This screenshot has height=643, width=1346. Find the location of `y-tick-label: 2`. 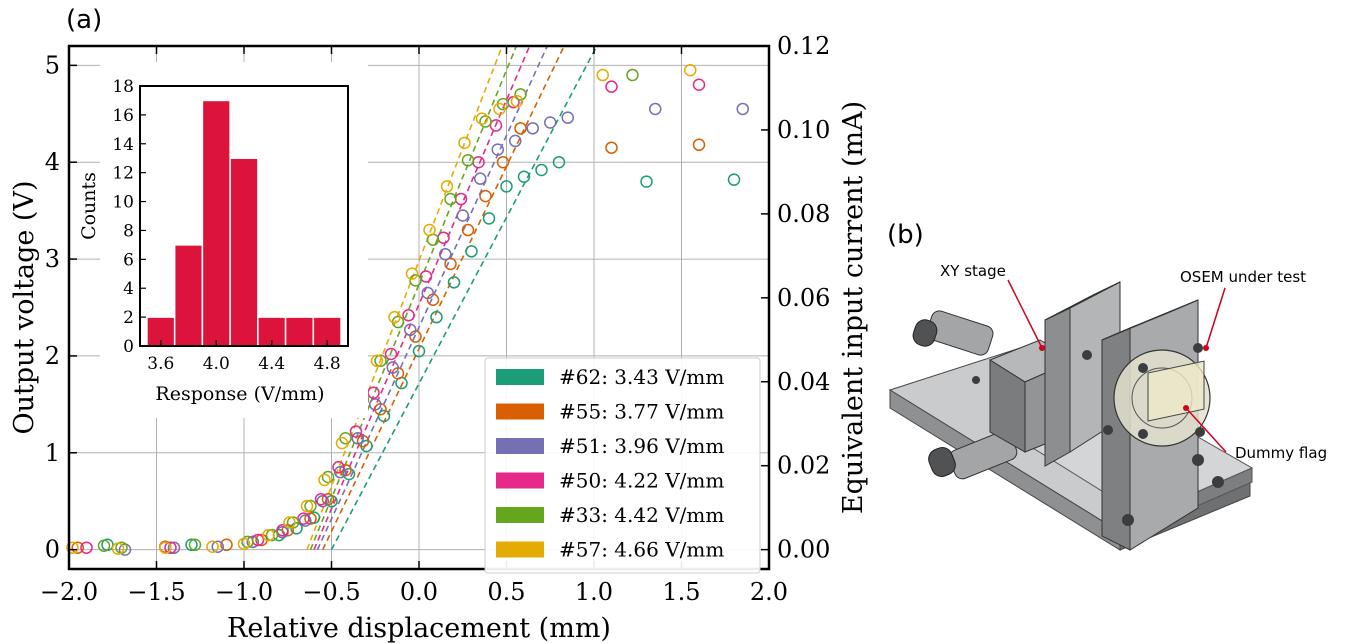

y-tick-label: 2 is located at coordinates (52, 356).